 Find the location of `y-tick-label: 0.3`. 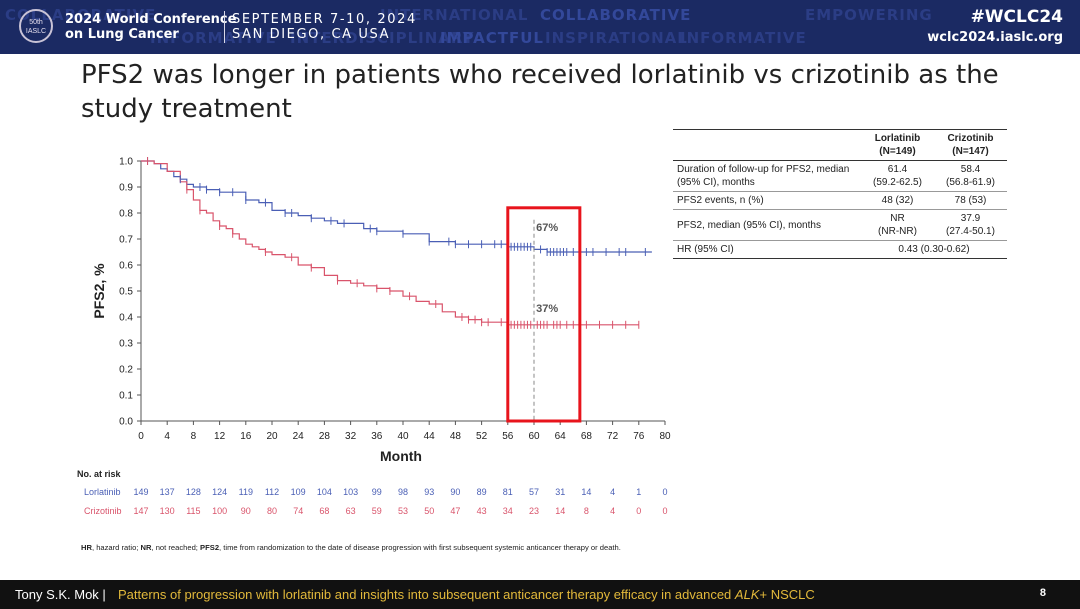

y-tick-label: 0.3 is located at coordinates (126, 344).